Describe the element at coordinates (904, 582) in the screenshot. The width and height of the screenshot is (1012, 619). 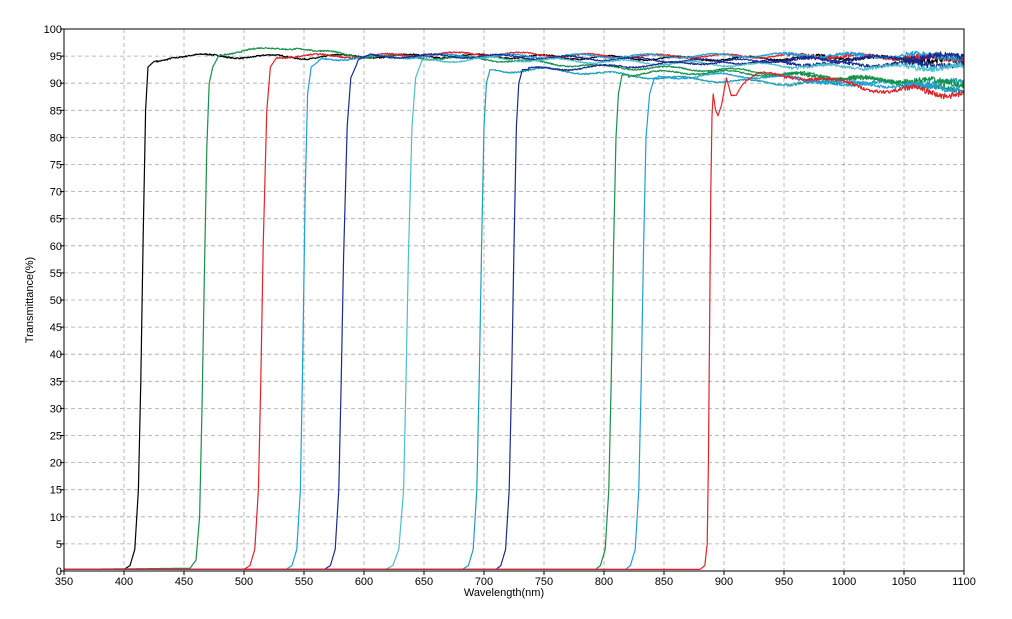
I see `x-tick-label: 1050` at that location.